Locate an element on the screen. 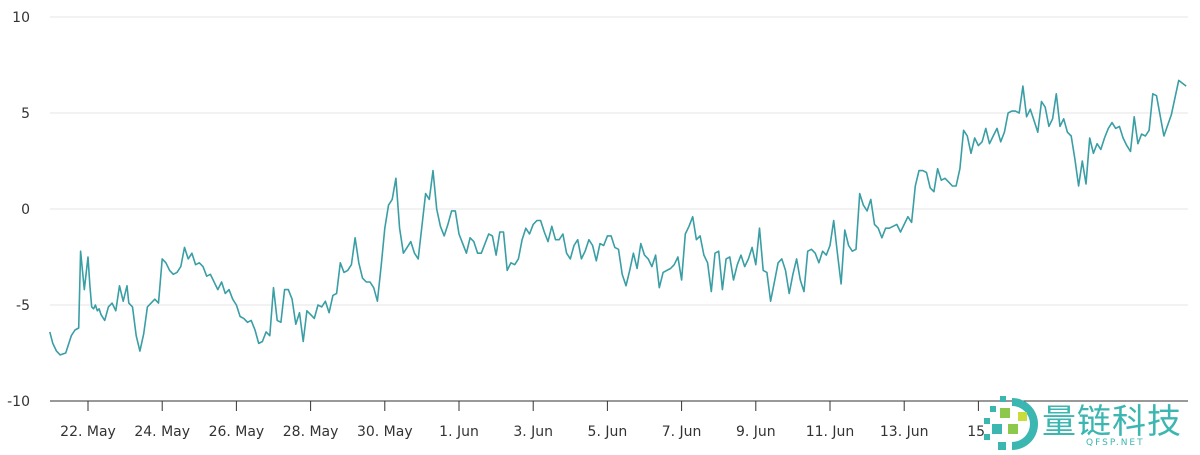  x-tick-label: 3. Jun is located at coordinates (533, 432).